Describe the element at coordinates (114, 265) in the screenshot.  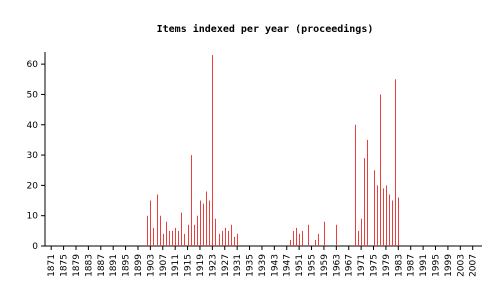
I see `x-tick-label: 1891` at that location.